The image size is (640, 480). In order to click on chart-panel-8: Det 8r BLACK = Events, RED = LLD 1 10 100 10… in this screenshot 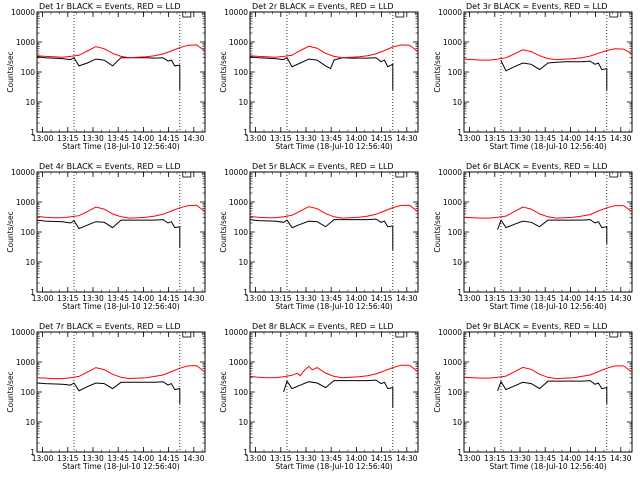, I will do `click(319, 396)`.